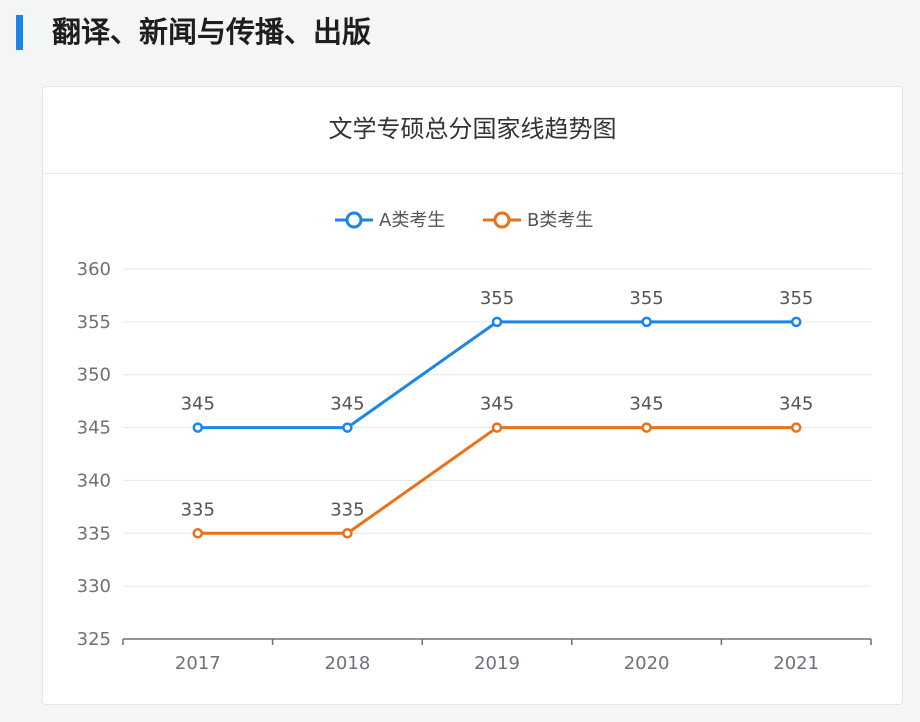  I want to click on x-tick-label: 2021, so click(796, 663).